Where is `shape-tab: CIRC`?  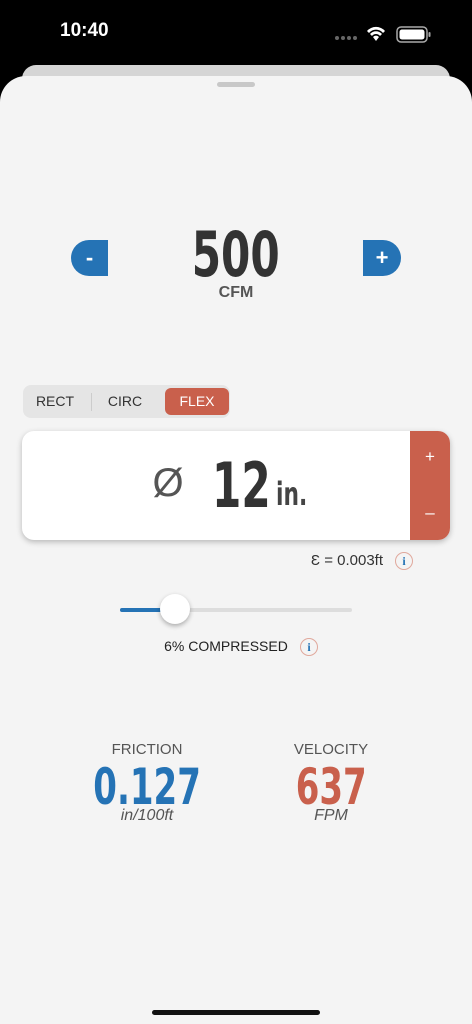
shape-tab: CIRC is located at coordinates (125, 401).